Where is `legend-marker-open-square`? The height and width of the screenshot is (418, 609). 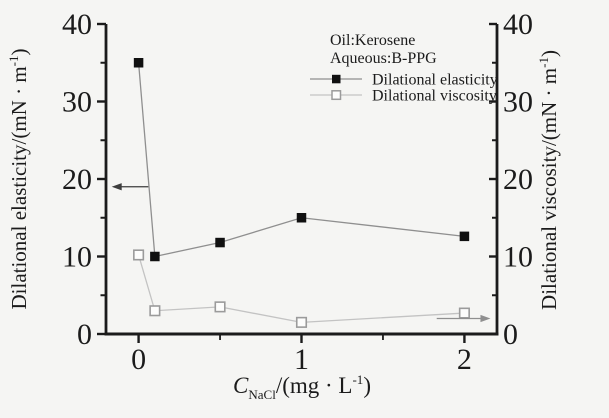
legend-marker-open-square is located at coordinates (336, 95).